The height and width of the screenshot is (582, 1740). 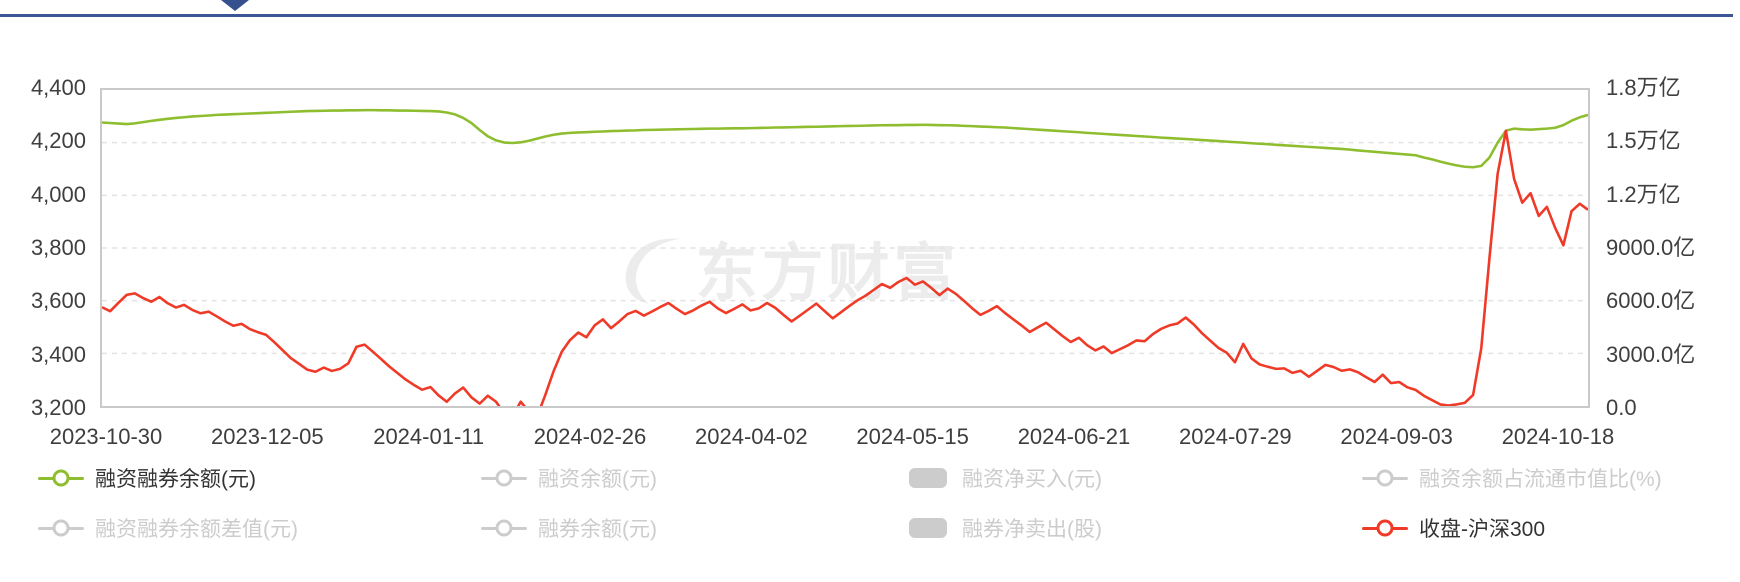 What do you see at coordinates (58, 354) in the screenshot?
I see `y-axis-label-left: 3,400` at bounding box center [58, 354].